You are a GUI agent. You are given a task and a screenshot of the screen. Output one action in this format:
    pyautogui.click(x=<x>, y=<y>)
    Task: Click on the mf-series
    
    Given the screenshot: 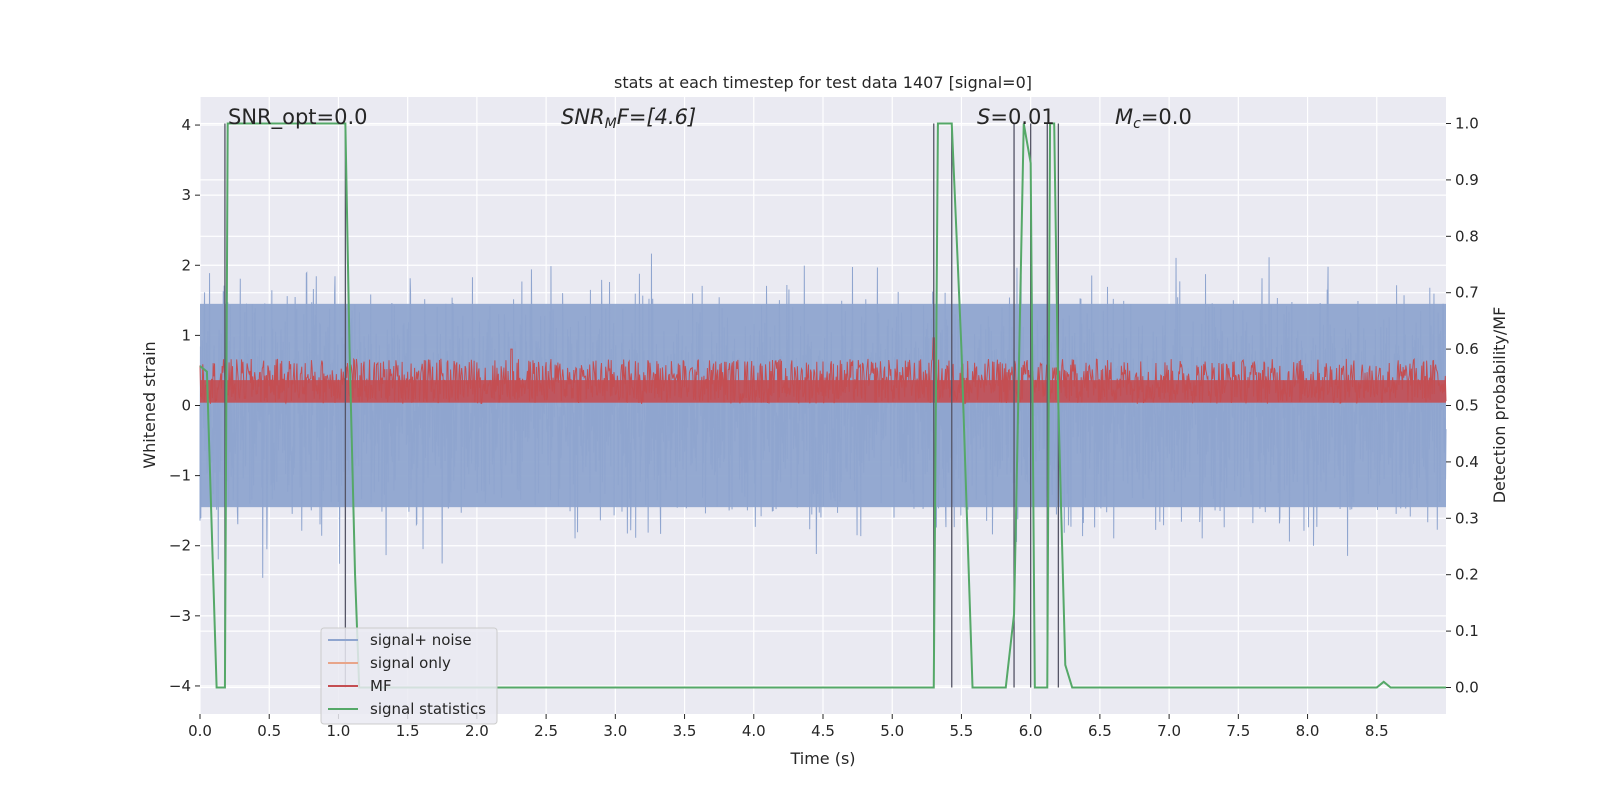 What is the action you would take?
    pyautogui.click(x=823, y=371)
    